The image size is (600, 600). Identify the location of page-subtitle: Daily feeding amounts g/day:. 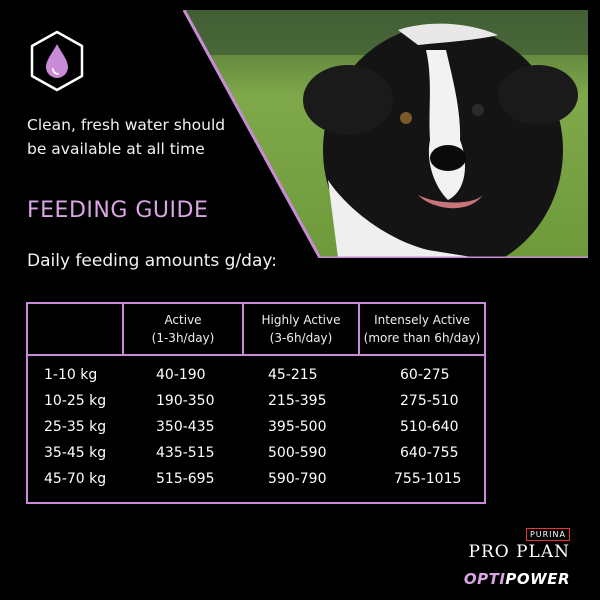
(152, 261).